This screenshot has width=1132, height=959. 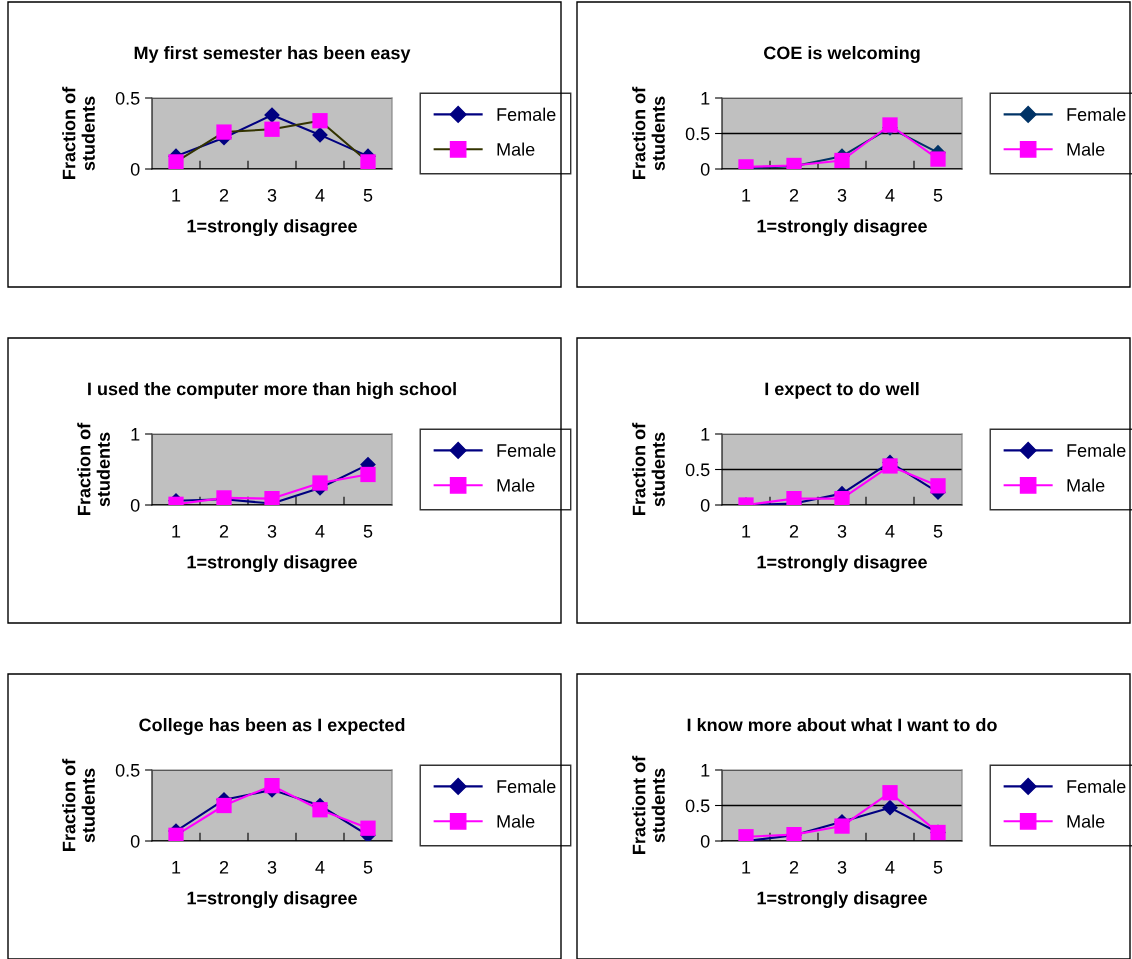 I want to click on chart-title: I used the computer more than high school, so click(x=272, y=390).